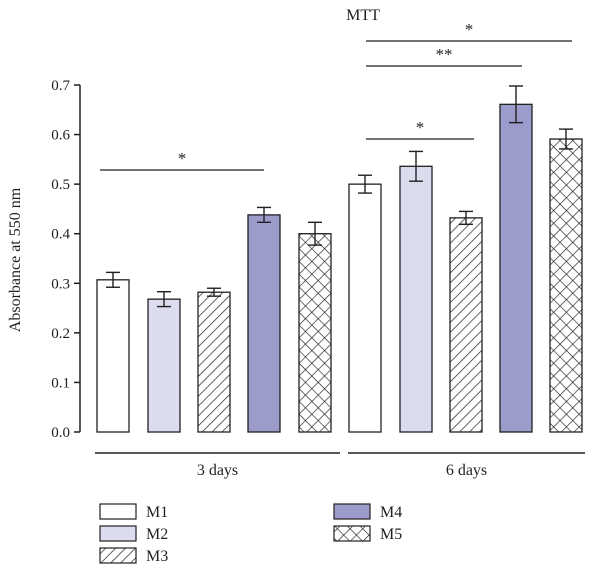 This screenshot has height=571, width=600. Describe the element at coordinates (416, 299) in the screenshot. I see `bar-m2-6-days` at that location.